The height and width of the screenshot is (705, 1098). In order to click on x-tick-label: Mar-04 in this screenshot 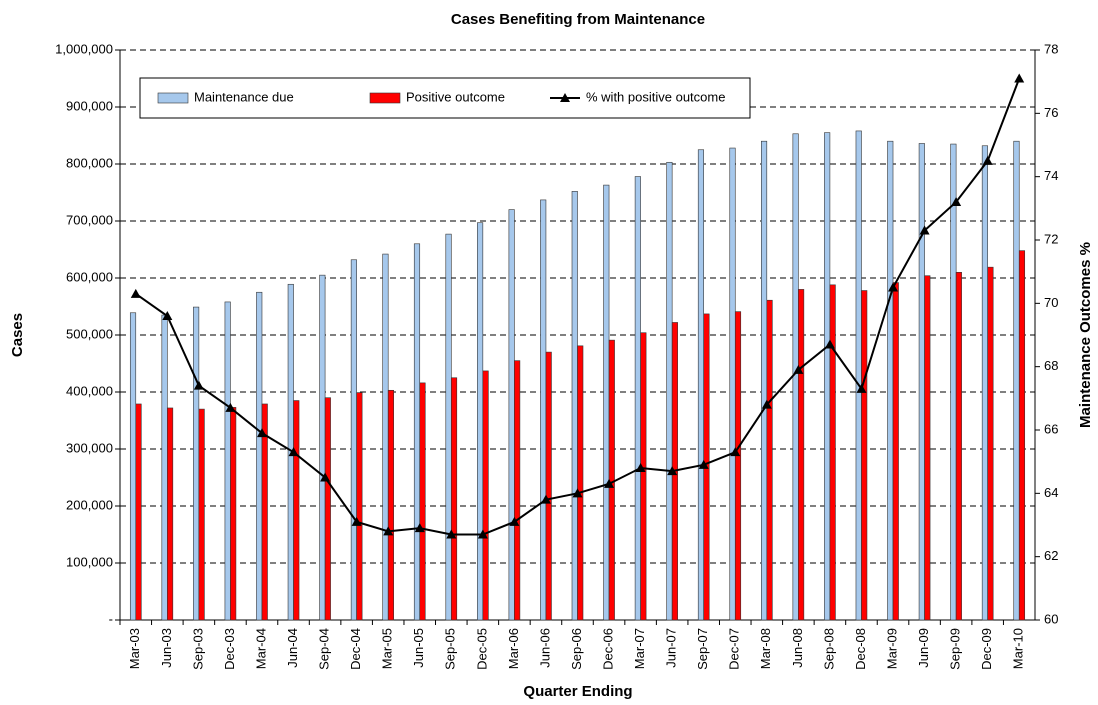, I will do `click(260, 648)`.